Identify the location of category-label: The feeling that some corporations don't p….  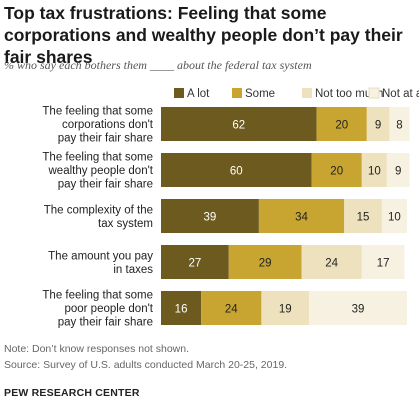
(97, 125).